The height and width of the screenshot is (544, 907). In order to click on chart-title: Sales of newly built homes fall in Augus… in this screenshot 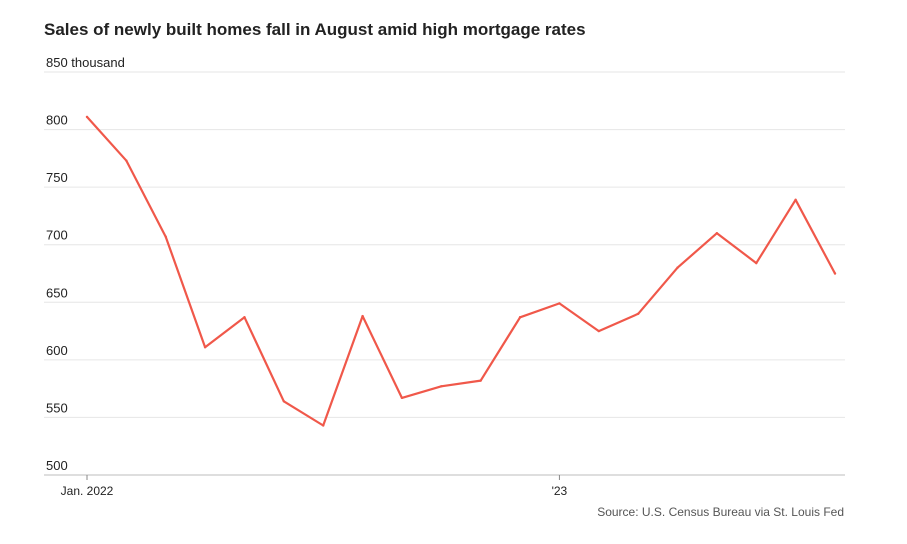, I will do `click(315, 29)`.